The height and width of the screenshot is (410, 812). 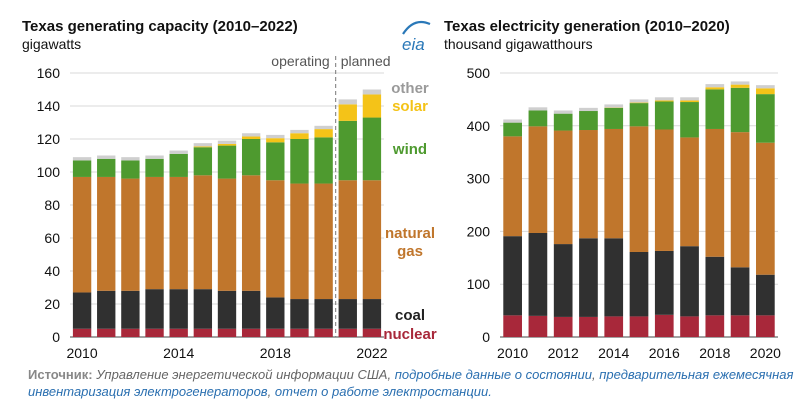 What do you see at coordinates (130, 309) in the screenshot?
I see `bar-coal-2012` at bounding box center [130, 309].